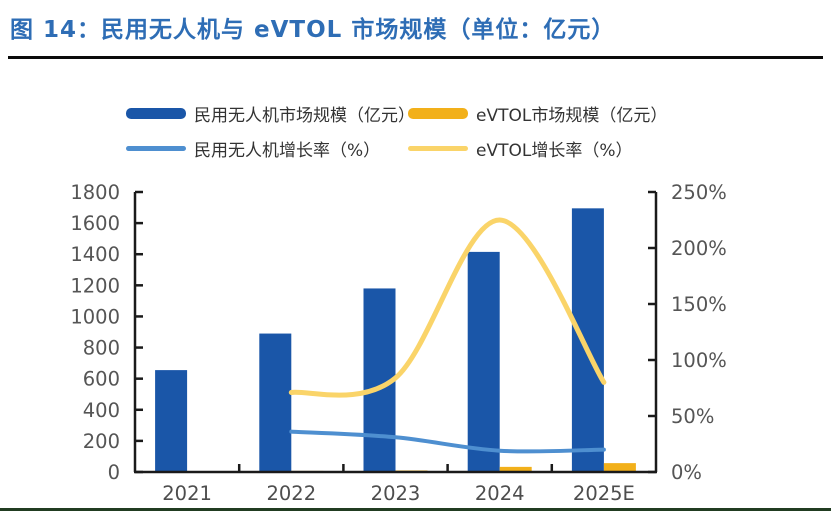 This screenshot has height=515, width=831. What do you see at coordinates (101, 379) in the screenshot?
I see `y-axis-left-label: 600` at bounding box center [101, 379].